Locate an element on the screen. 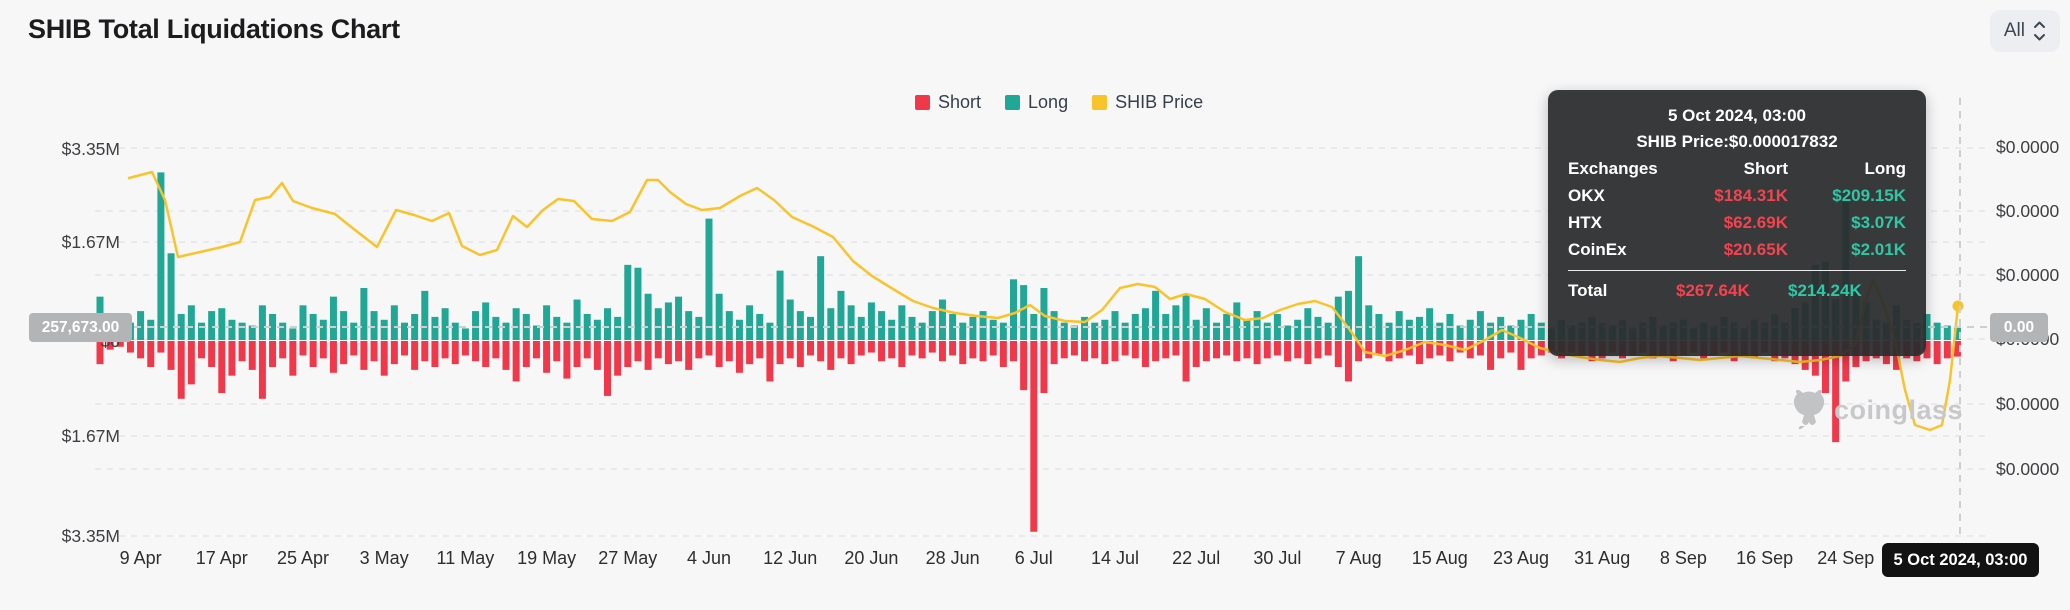  x-axis-label: 9 Apr is located at coordinates (141, 558).